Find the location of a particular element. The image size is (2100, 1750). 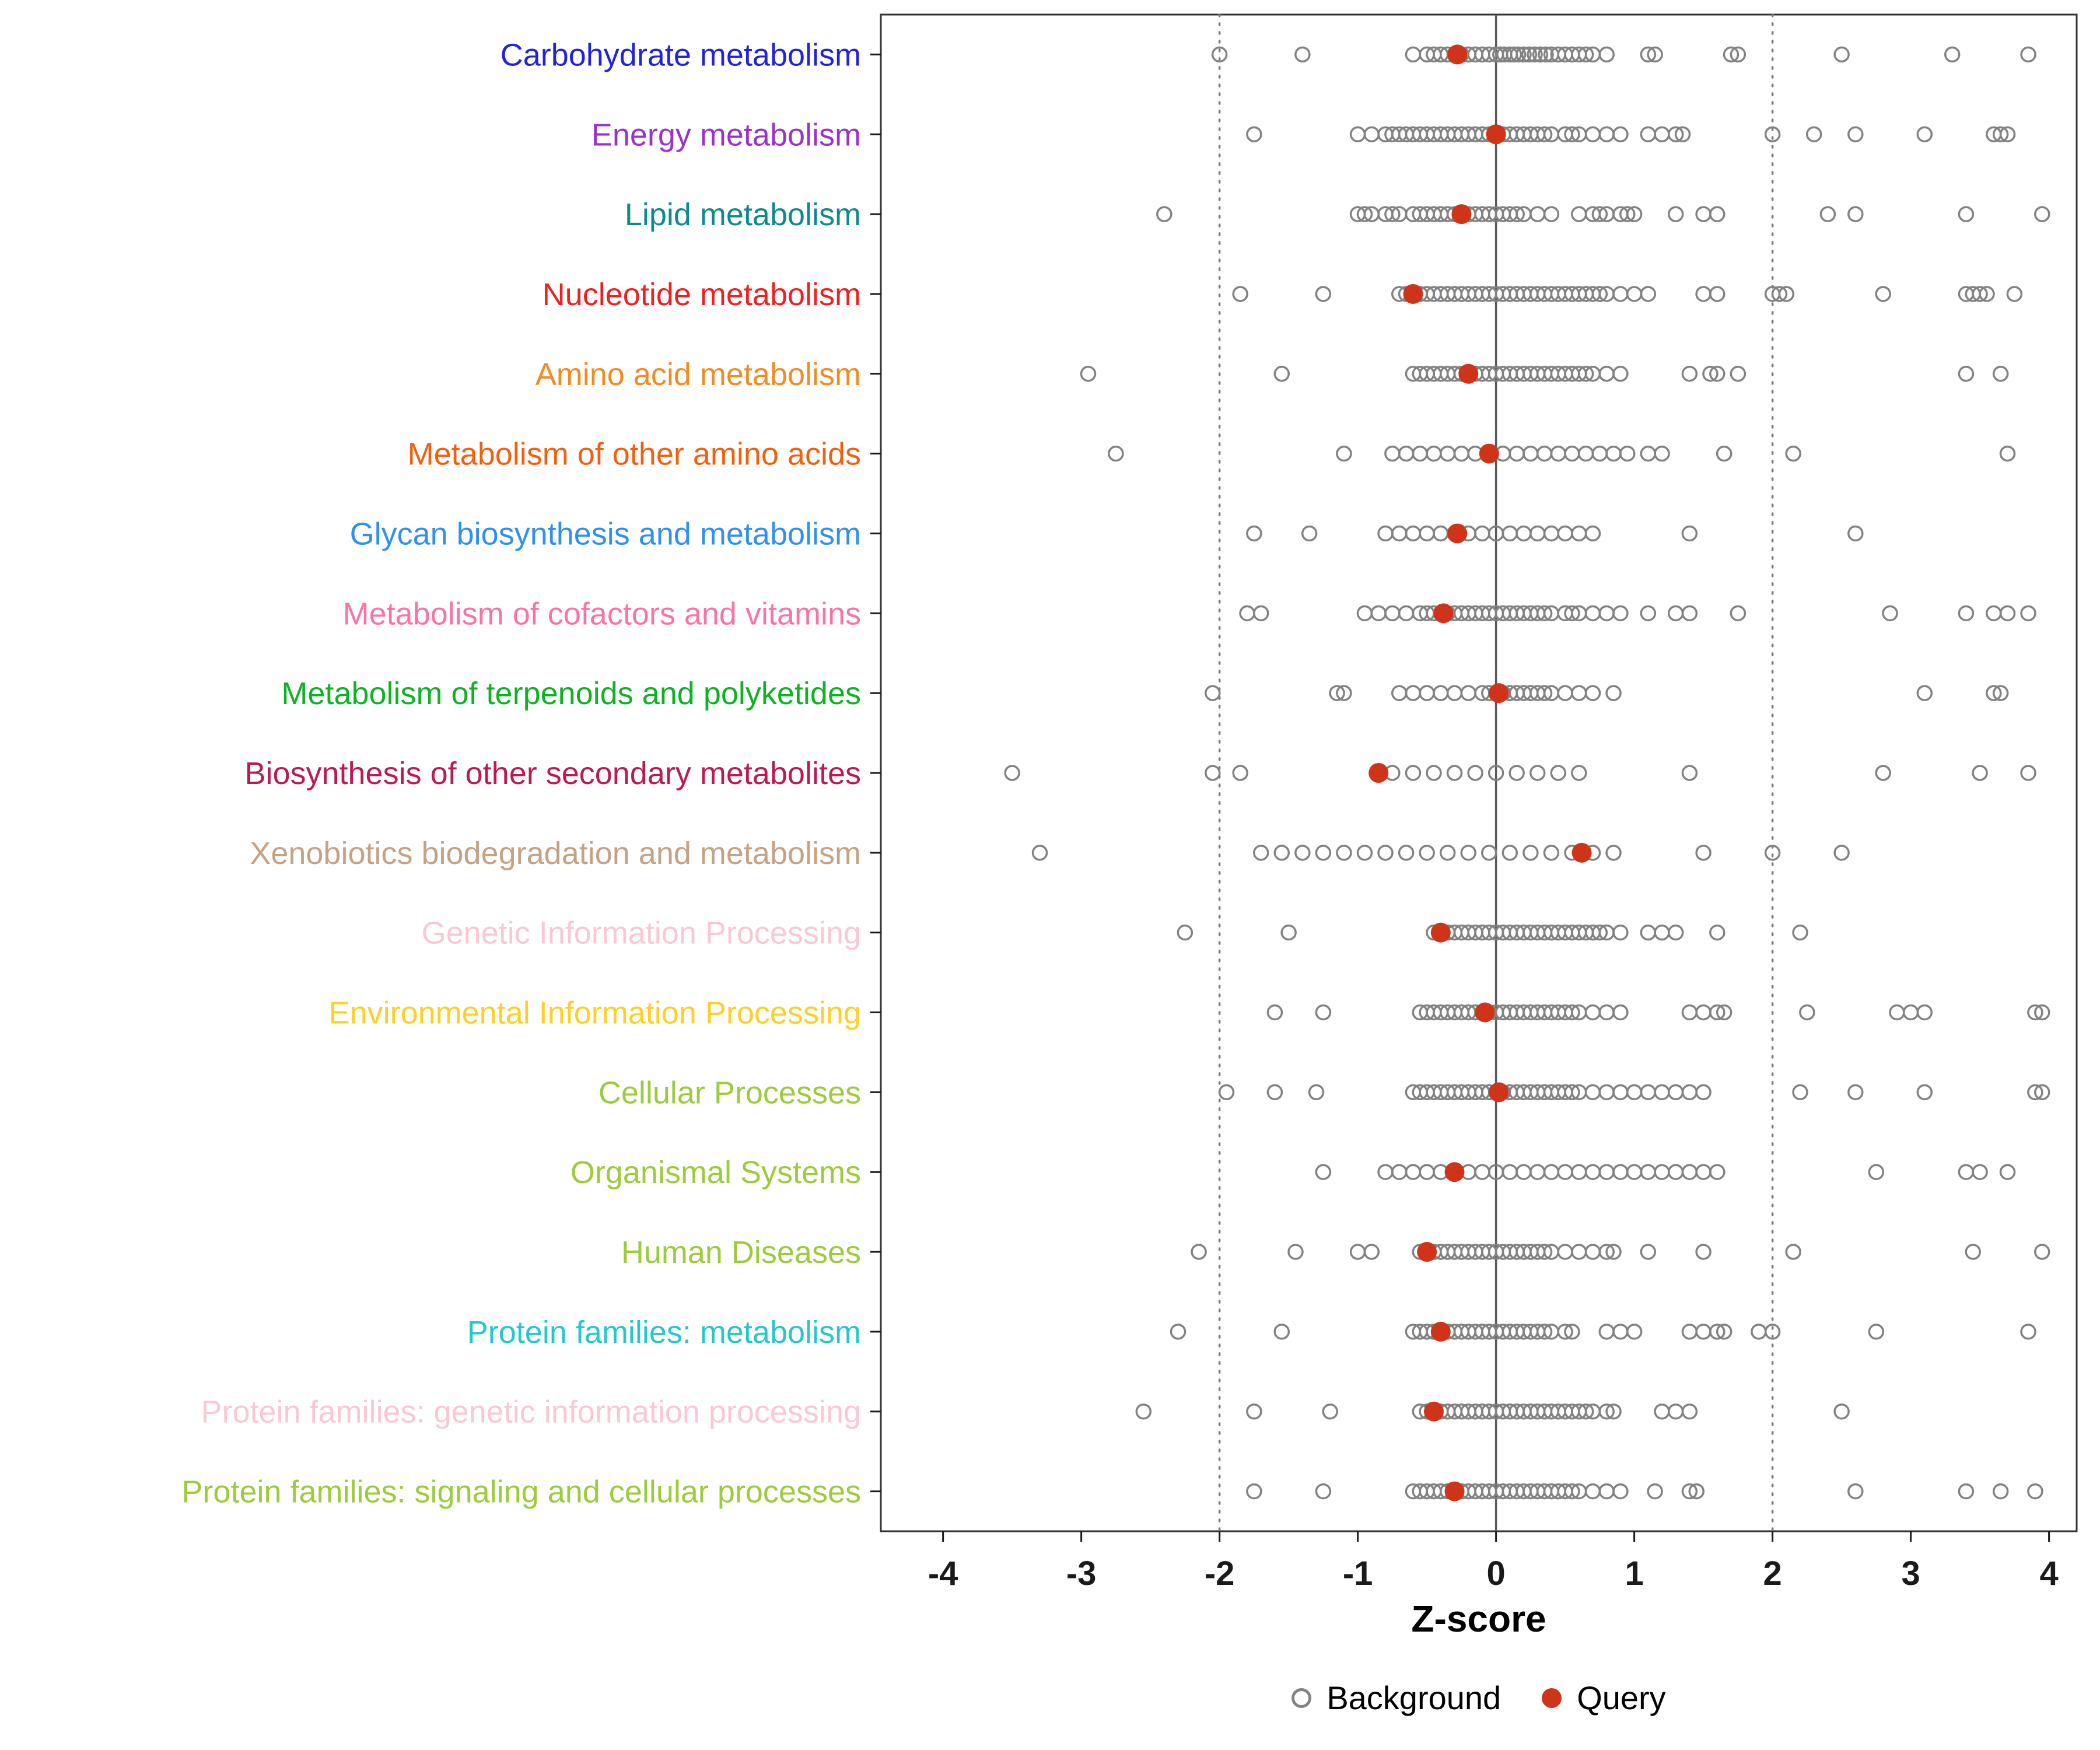

category-label: Metabolism of other amino acids is located at coordinates (634, 454).